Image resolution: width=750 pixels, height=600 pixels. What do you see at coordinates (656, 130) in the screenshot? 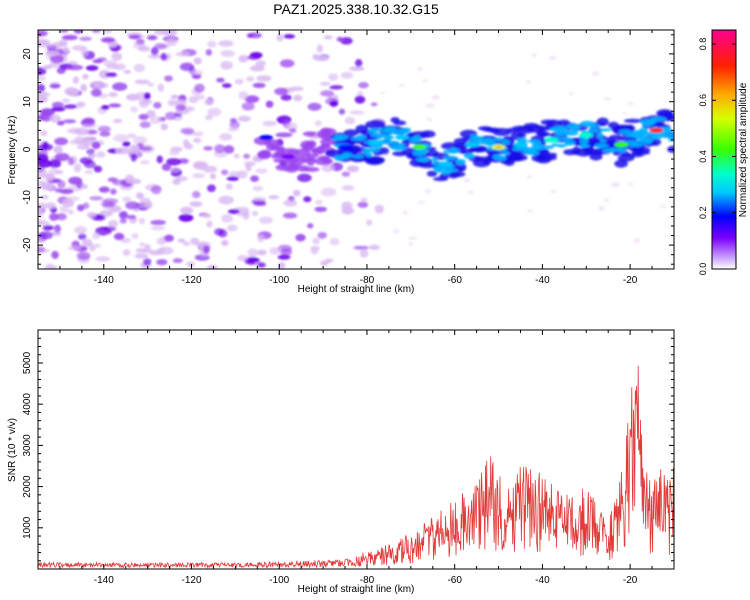
I see `signal-peak-core` at bounding box center [656, 130].